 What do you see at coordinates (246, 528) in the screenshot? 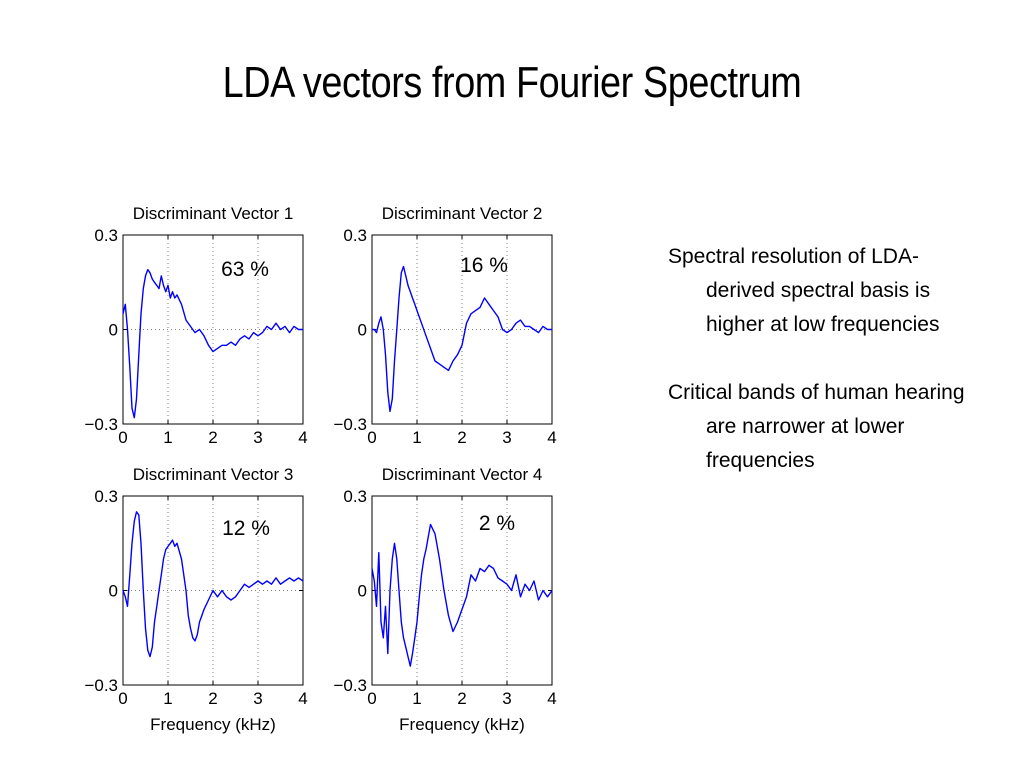
I see `variance-annotation: 12 %` at bounding box center [246, 528].